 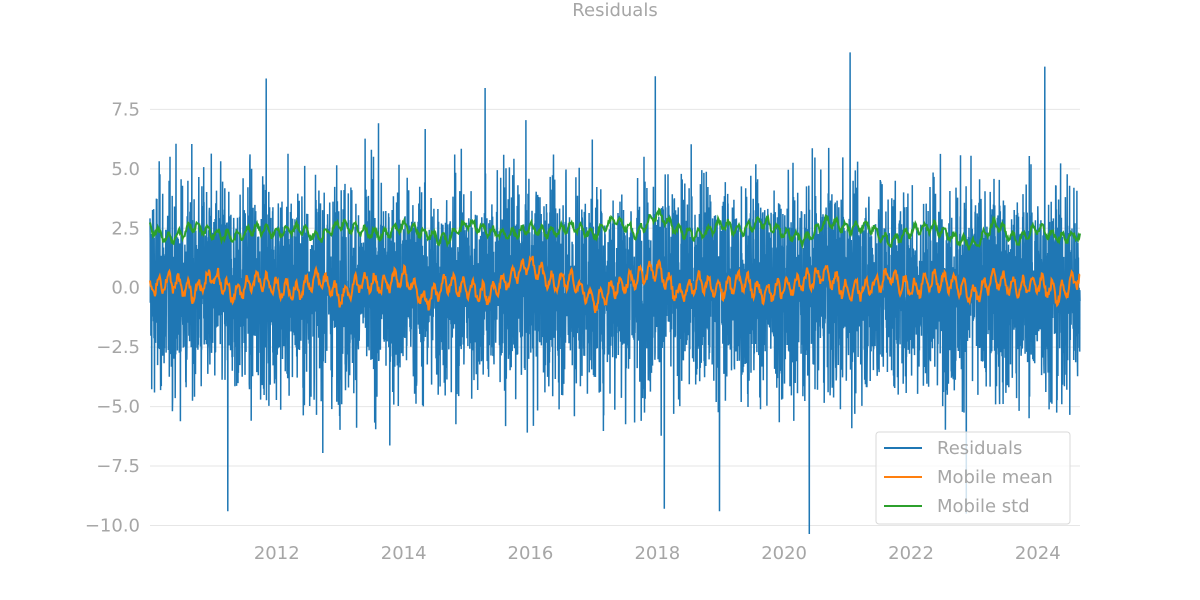 I want to click on series-mobile-std, so click(x=615, y=229).